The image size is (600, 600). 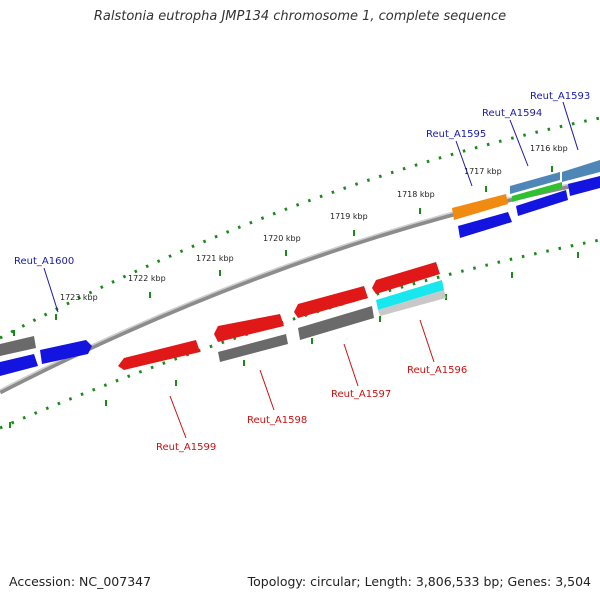 I want to click on gene-a1598-red, so click(x=249, y=328).